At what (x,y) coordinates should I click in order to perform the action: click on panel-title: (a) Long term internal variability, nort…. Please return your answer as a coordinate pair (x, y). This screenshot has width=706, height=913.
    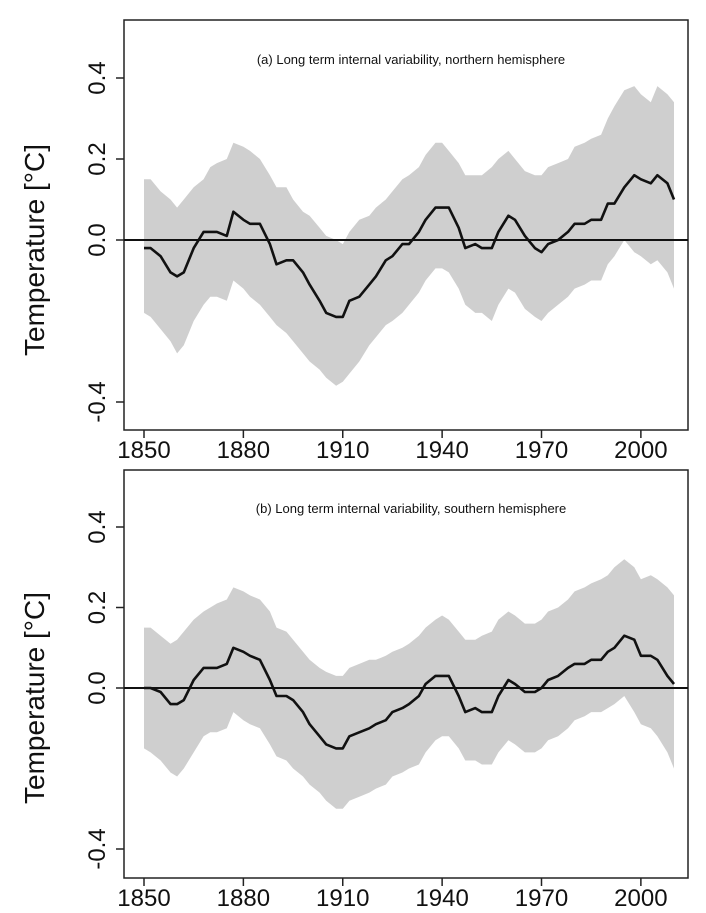
    Looking at the image, I should click on (411, 59).